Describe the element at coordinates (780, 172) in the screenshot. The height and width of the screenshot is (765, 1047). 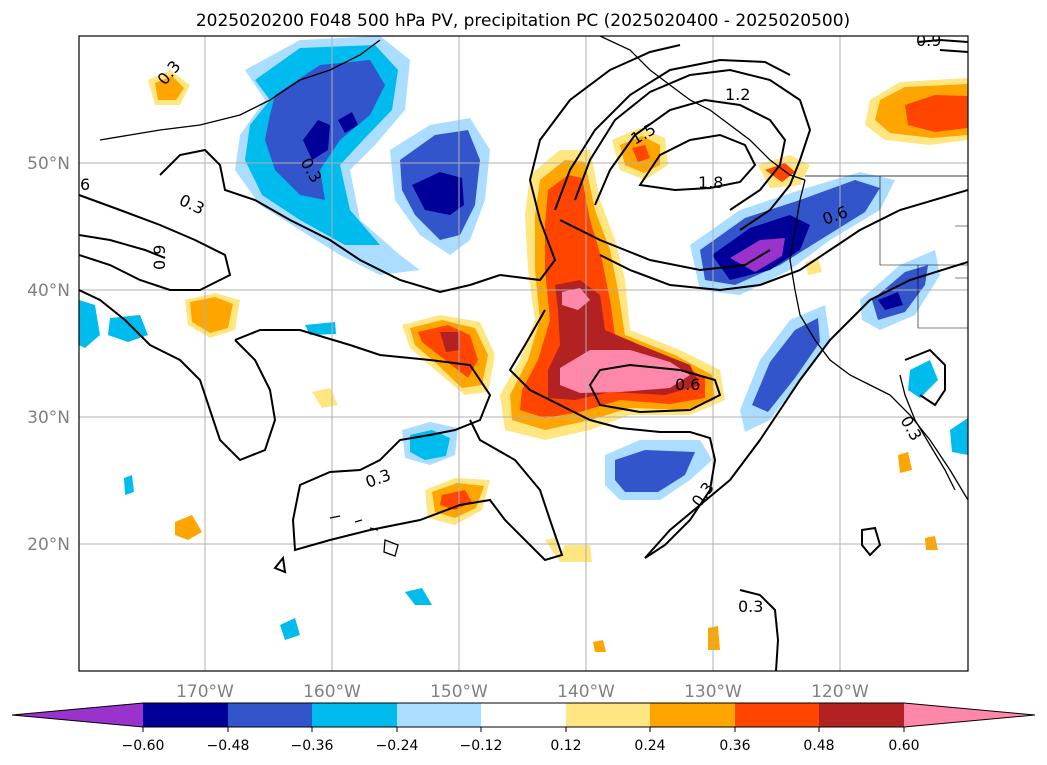
I see `pos-region-pnw-coast-inner` at that location.